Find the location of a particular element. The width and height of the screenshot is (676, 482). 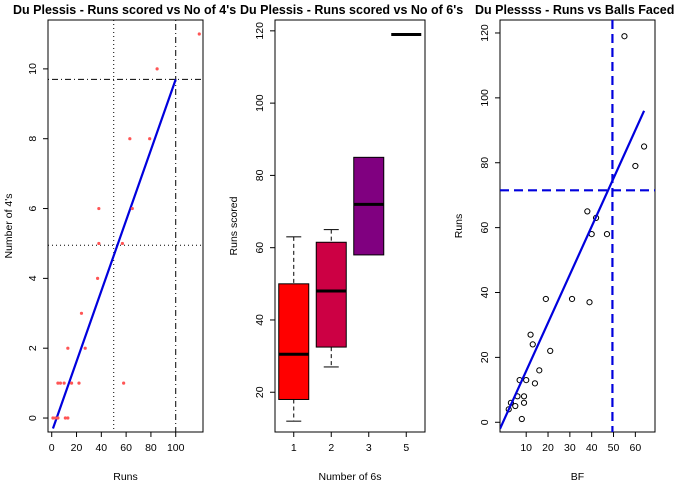

title-group-2: Du Plessis - Runs scored vs No of 6's is located at coordinates (351, 10).